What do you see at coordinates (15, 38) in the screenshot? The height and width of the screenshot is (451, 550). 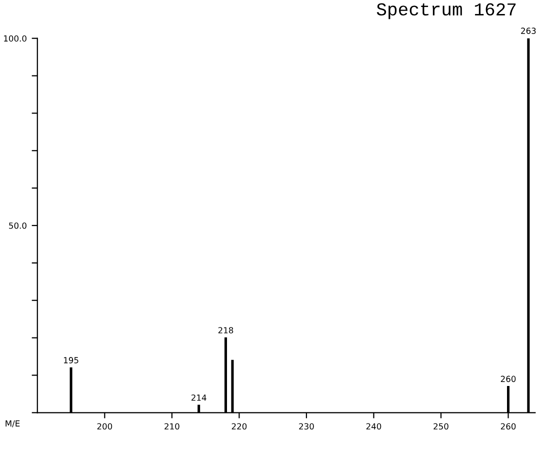 I see `y-tick-label: 100.0` at bounding box center [15, 38].